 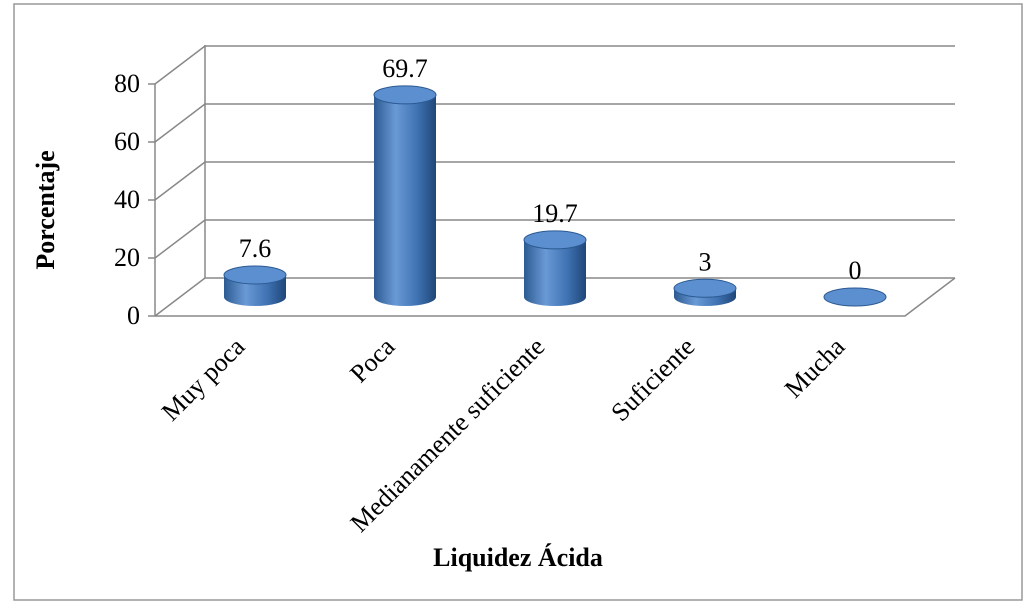 I want to click on y-tick-label: 60, so click(x=127, y=141).